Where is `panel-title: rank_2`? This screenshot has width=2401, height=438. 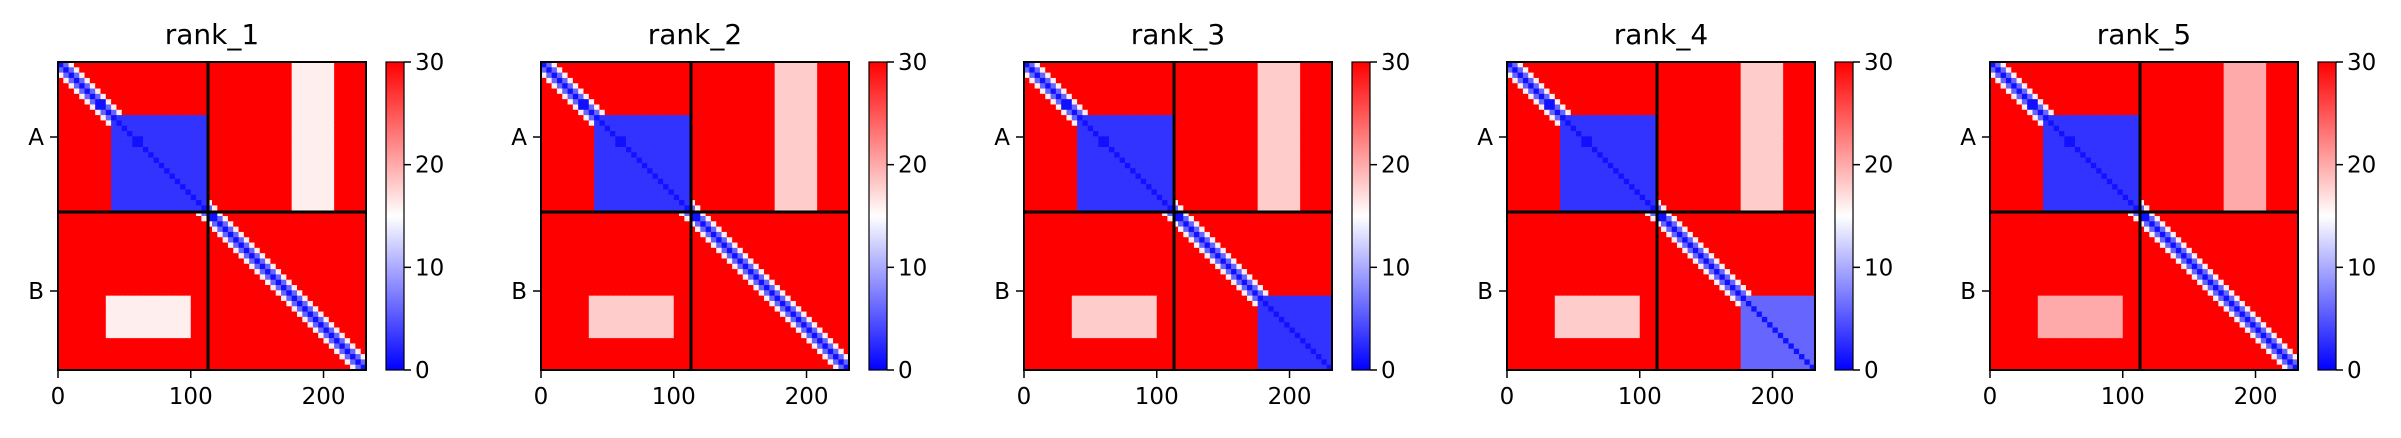 panel-title: rank_2 is located at coordinates (695, 34).